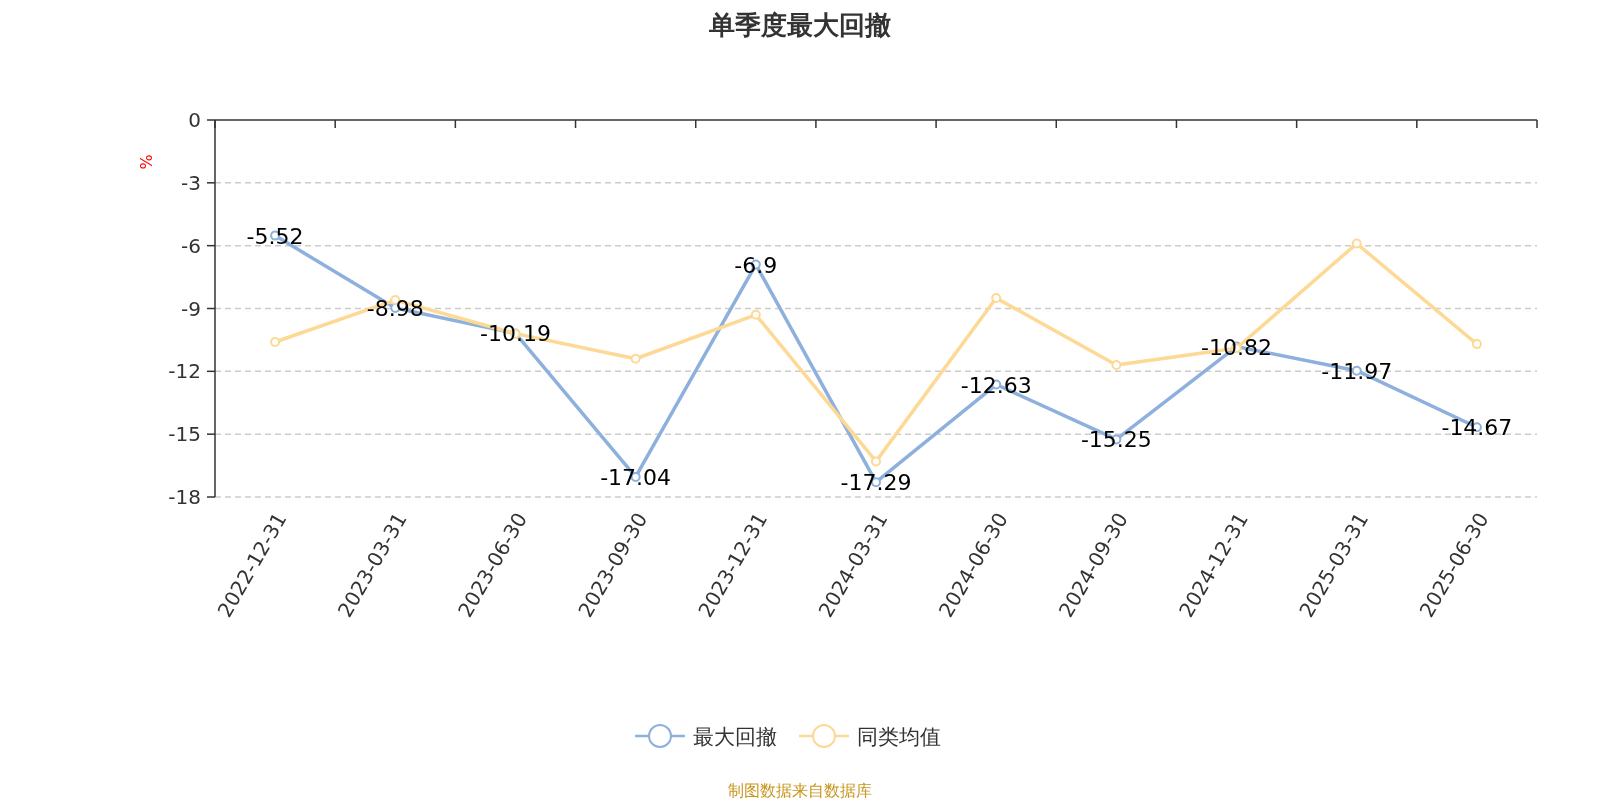 This screenshot has width=1600, height=800. I want to click on data-label: -17.04, so click(636, 477).